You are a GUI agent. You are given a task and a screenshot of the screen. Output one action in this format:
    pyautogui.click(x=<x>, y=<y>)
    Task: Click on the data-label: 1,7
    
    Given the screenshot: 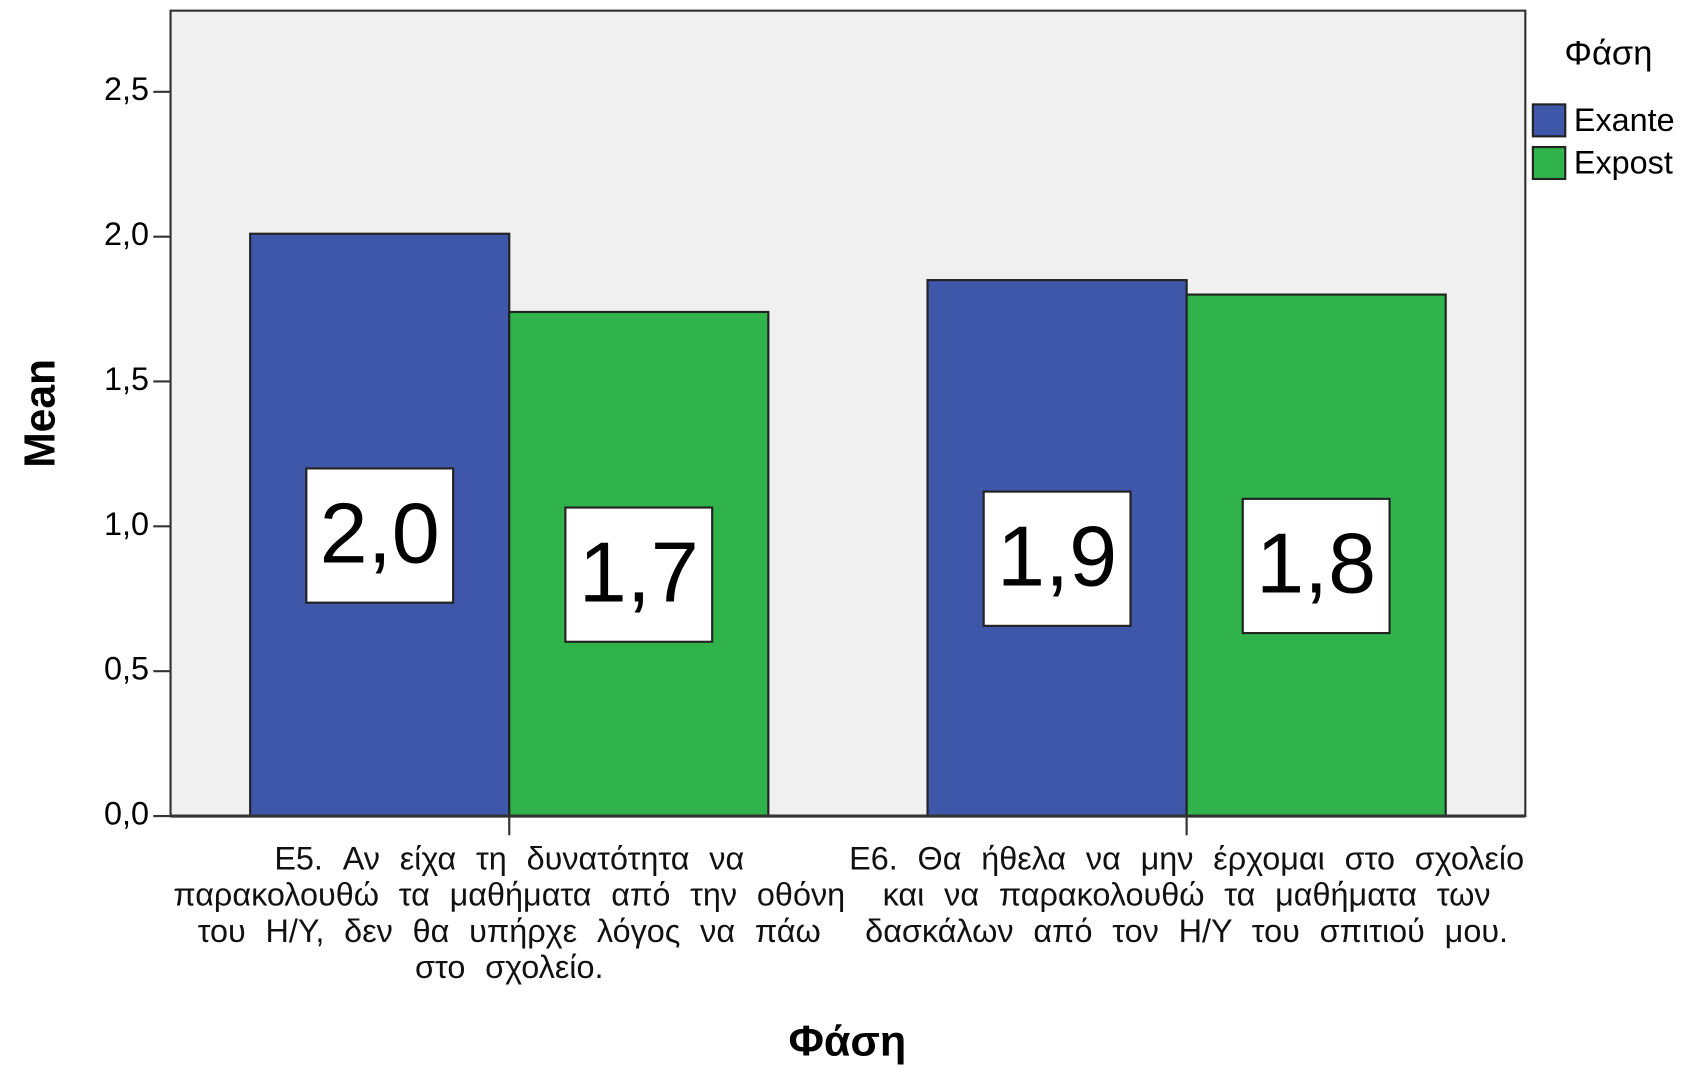 What is the action you would take?
    pyautogui.click(x=639, y=572)
    